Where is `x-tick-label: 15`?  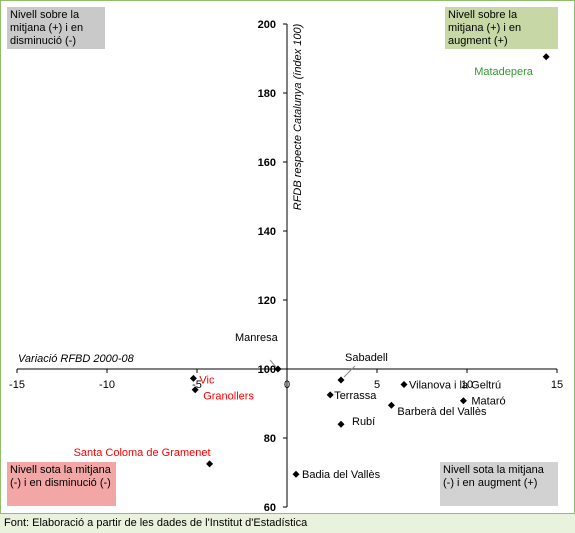
x-tick-label: 15 is located at coordinates (557, 385).